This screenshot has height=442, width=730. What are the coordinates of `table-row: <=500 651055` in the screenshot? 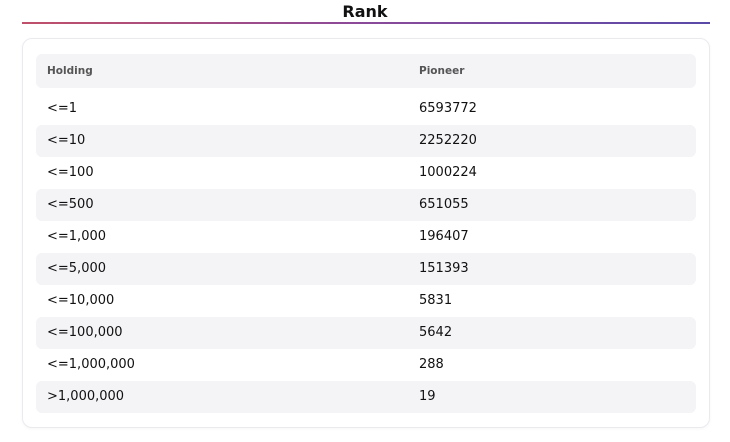 It's located at (366, 205).